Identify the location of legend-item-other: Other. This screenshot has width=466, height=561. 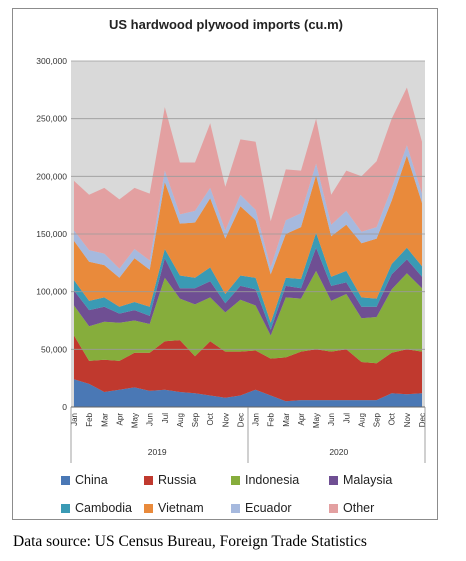
(351, 508).